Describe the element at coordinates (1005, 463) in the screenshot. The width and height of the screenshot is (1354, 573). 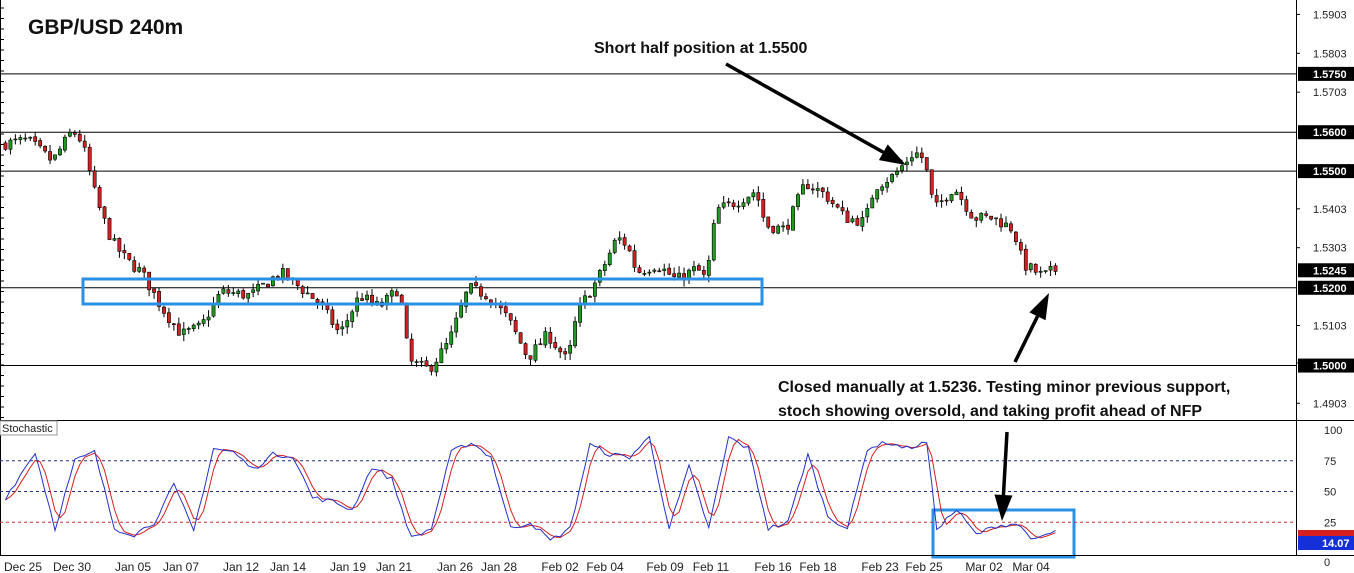
I see `arrow-shaft` at that location.